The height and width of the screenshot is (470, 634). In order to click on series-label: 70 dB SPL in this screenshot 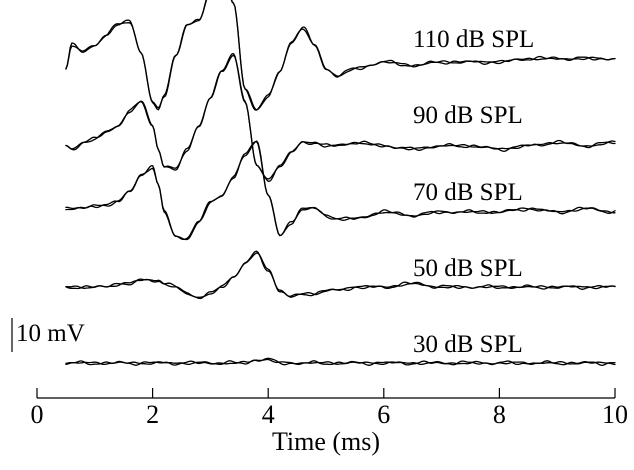, I will do `click(468, 192)`.